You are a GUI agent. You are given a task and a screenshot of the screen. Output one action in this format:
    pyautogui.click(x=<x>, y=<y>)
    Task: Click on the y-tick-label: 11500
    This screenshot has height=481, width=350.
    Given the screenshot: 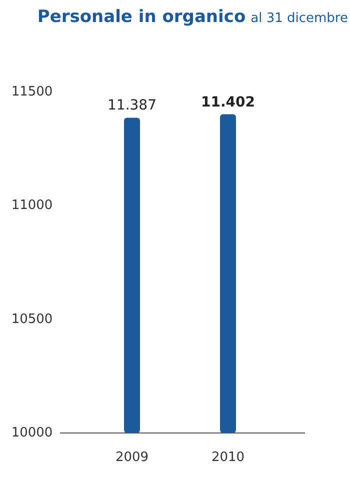 What is the action you would take?
    pyautogui.click(x=32, y=92)
    